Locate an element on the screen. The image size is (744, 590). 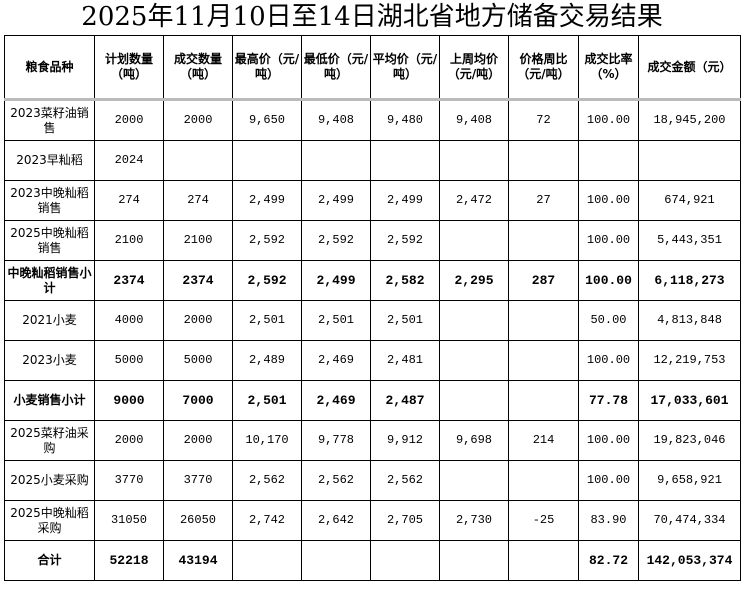
table-cell: 5,443,351 is located at coordinates (689, 240).